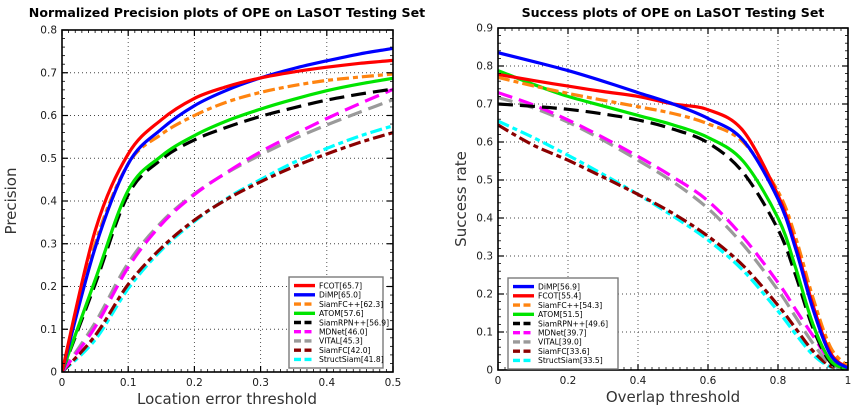 This screenshot has width=852, height=418. I want to click on legend-item-DiMP: DiMP[65.0], so click(327, 295).